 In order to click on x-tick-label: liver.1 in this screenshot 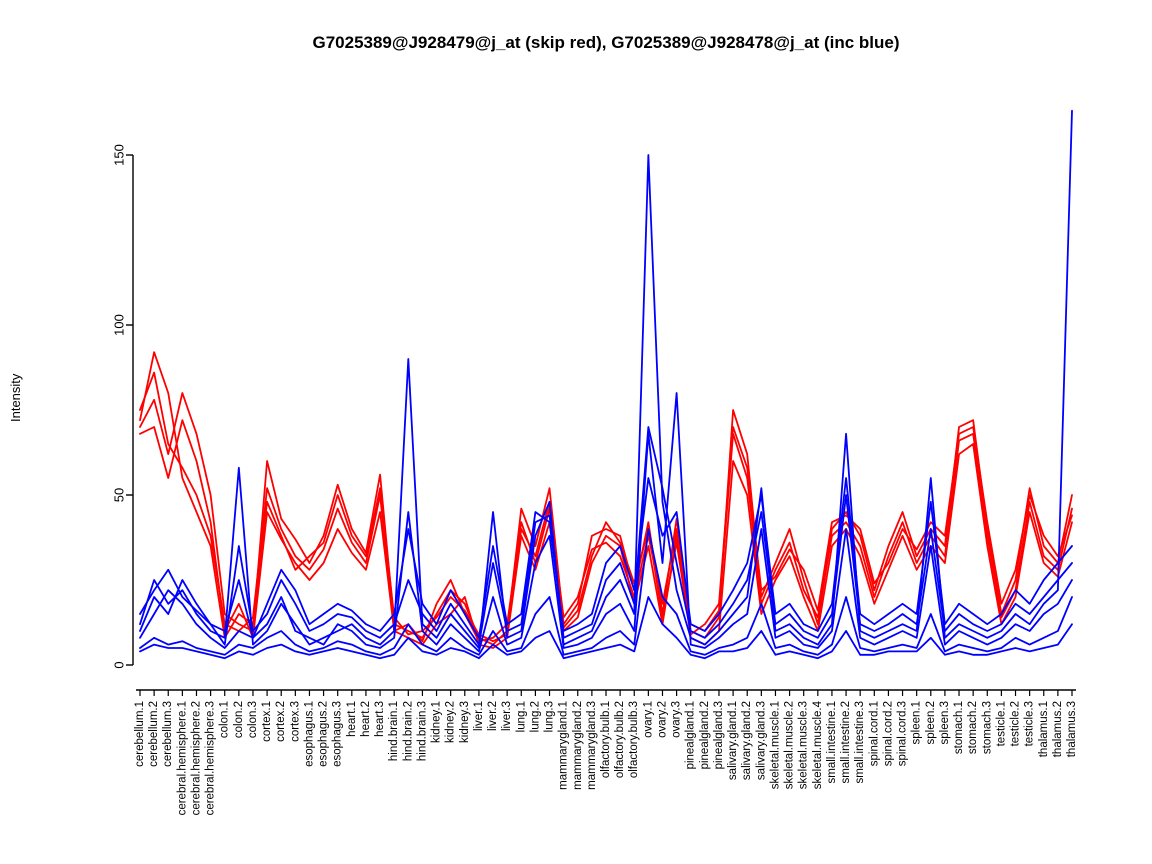, I will do `click(479, 716)`.